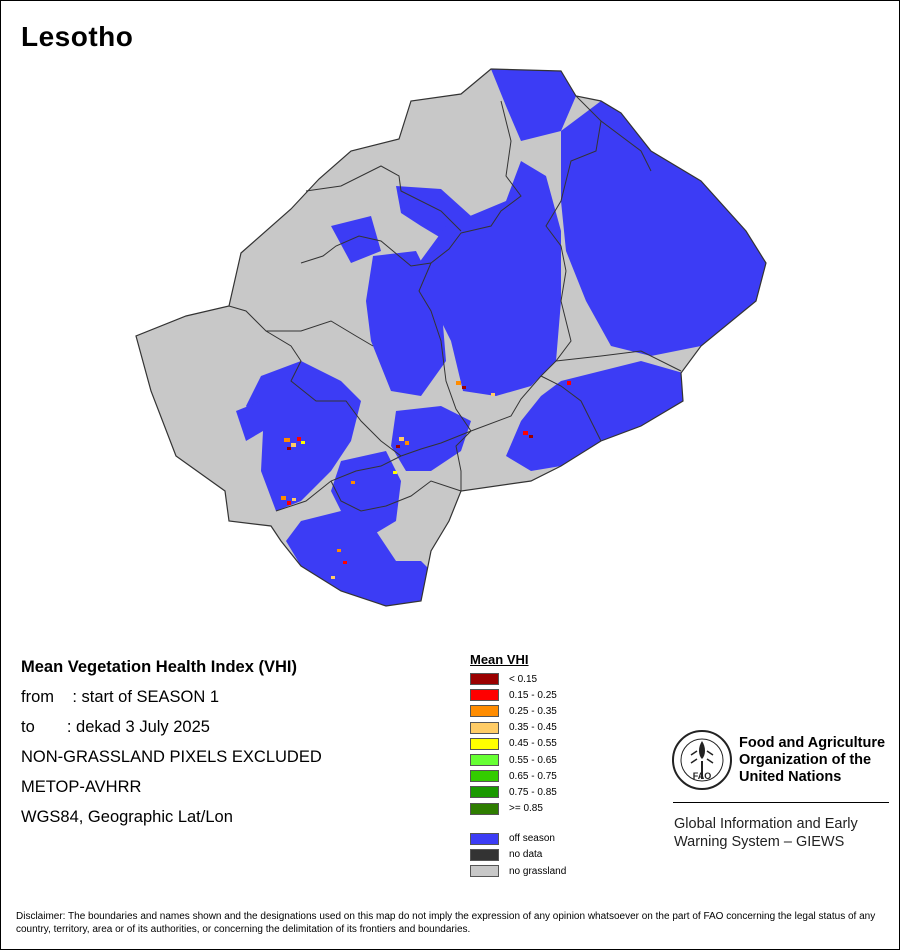 The height and width of the screenshot is (950, 900). What do you see at coordinates (702, 776) in the screenshot?
I see `svg-text: FAO` at bounding box center [702, 776].